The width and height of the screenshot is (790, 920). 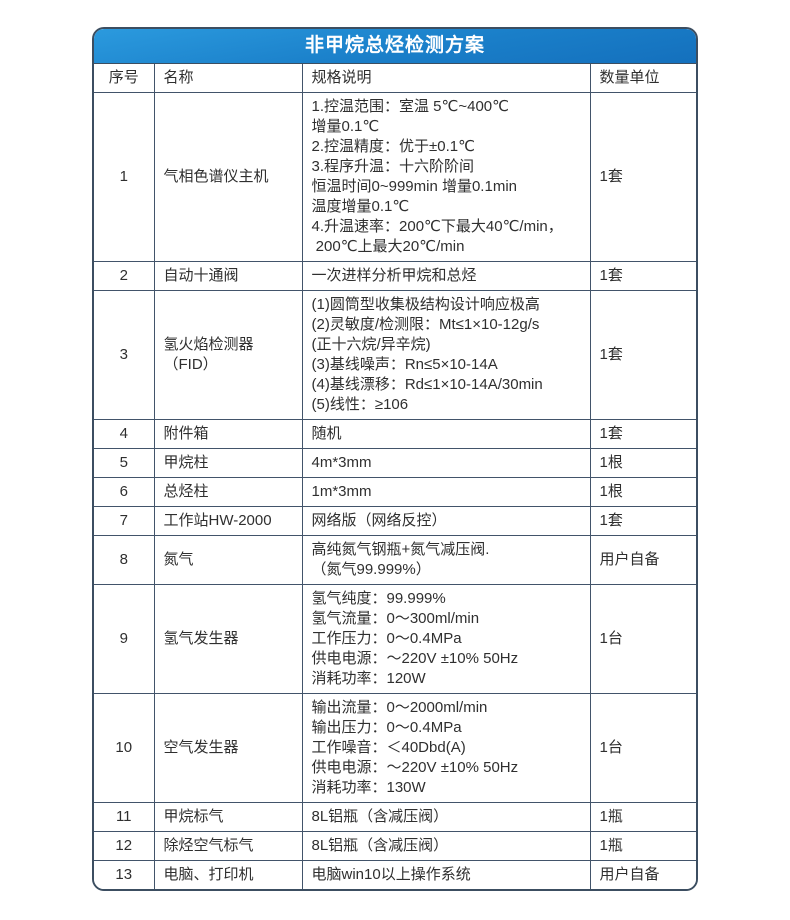 What do you see at coordinates (124, 78) in the screenshot?
I see `column-header-no: 序号` at bounding box center [124, 78].